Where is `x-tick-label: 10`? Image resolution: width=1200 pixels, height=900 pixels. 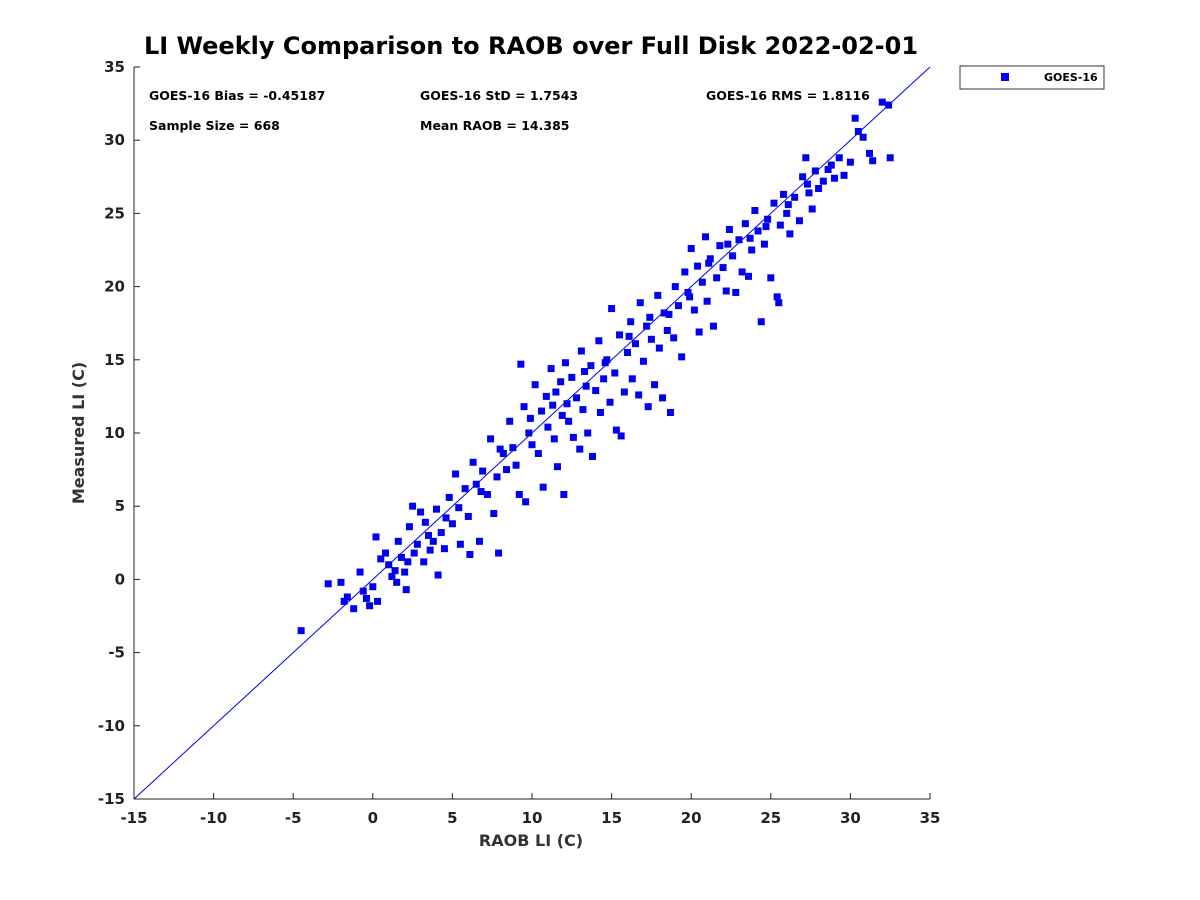
x-tick-label: 10 is located at coordinates (532, 818).